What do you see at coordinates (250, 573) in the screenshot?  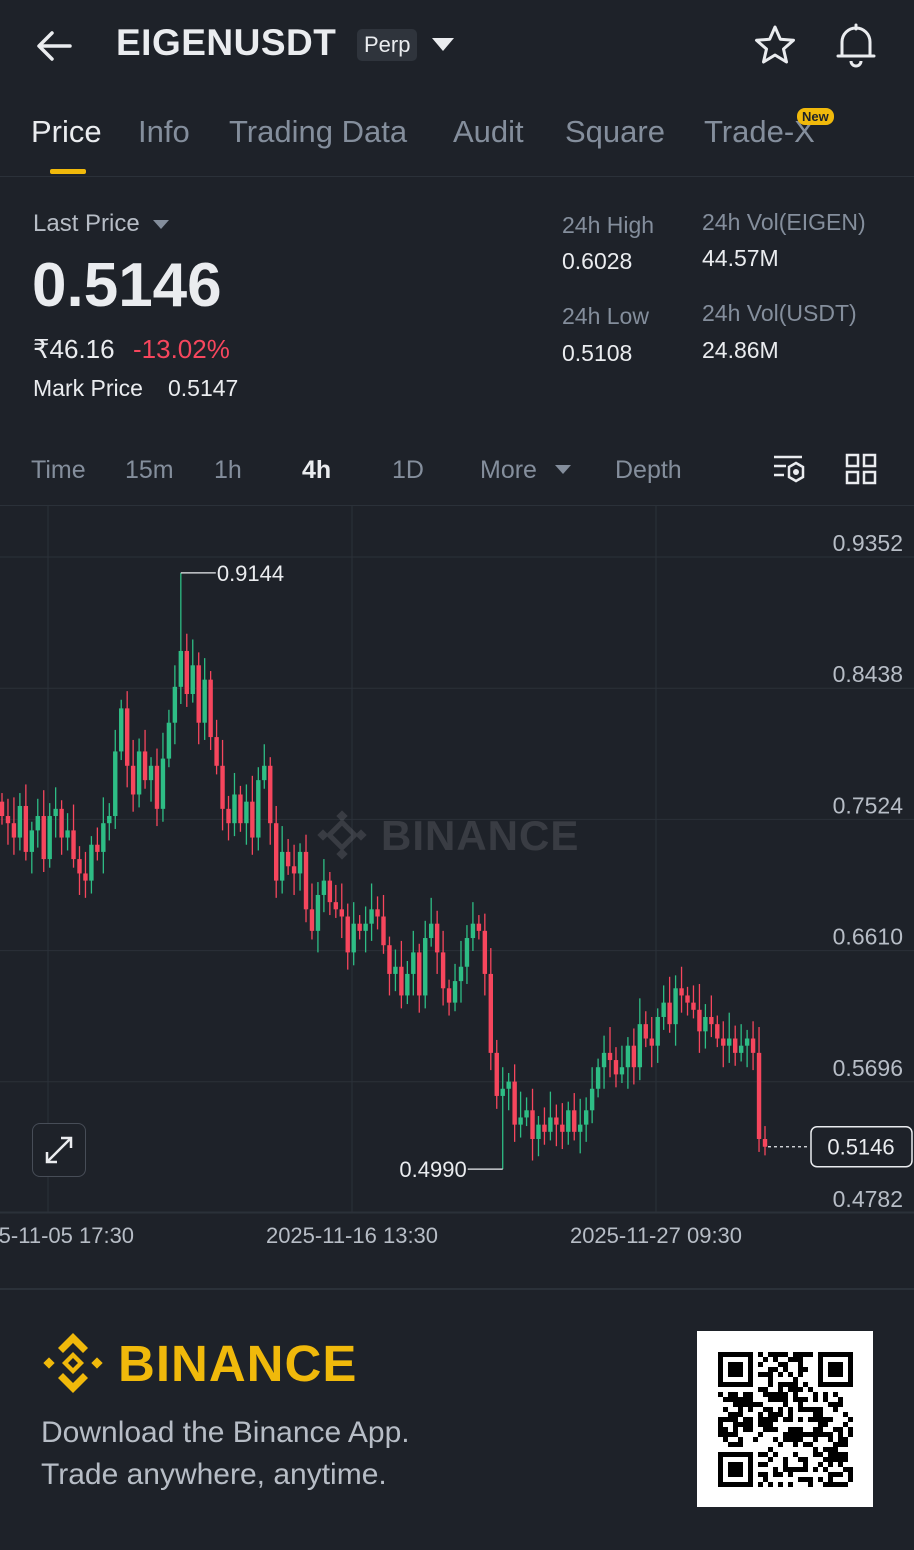 I see `high-marker-label: 0.9144` at bounding box center [250, 573].